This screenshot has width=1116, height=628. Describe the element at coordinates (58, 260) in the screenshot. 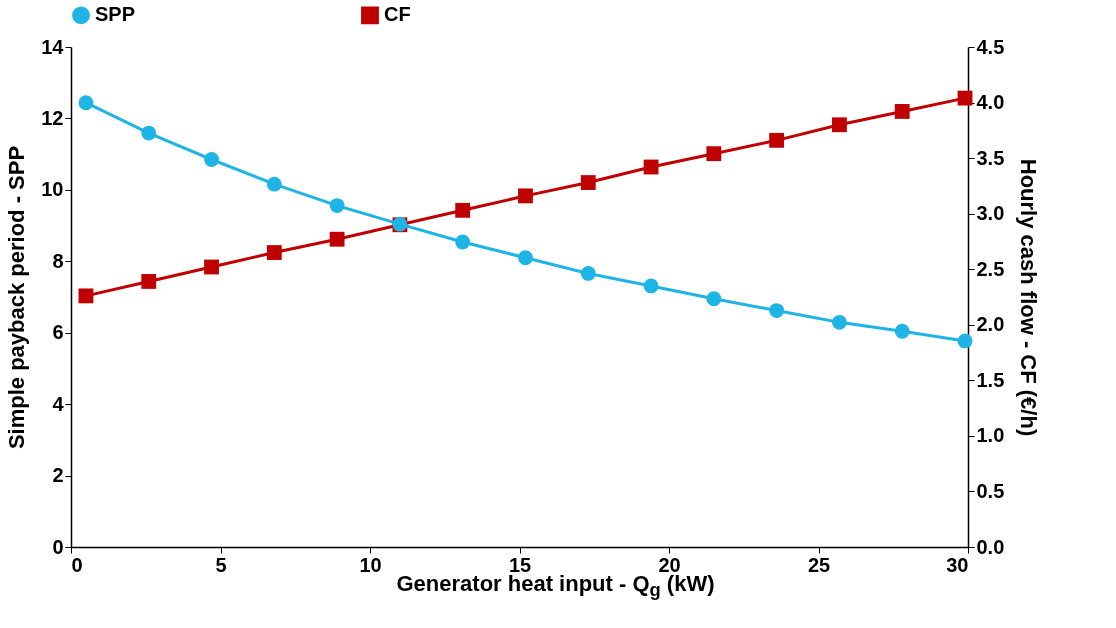

I see `y-tick-label: 8` at that location.